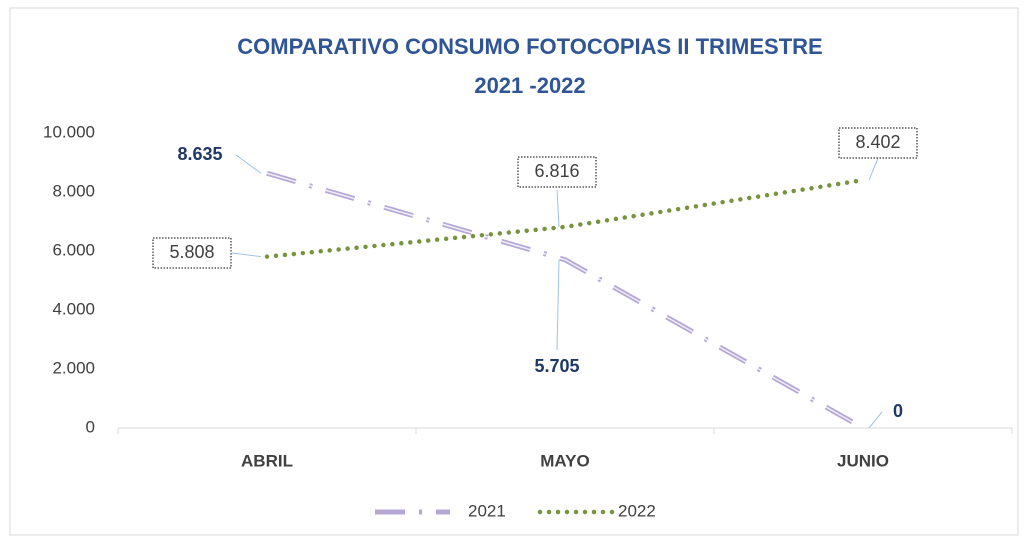 The width and height of the screenshot is (1024, 544). Describe the element at coordinates (73, 249) in the screenshot. I see `y-tick-label: 6.000` at that location.